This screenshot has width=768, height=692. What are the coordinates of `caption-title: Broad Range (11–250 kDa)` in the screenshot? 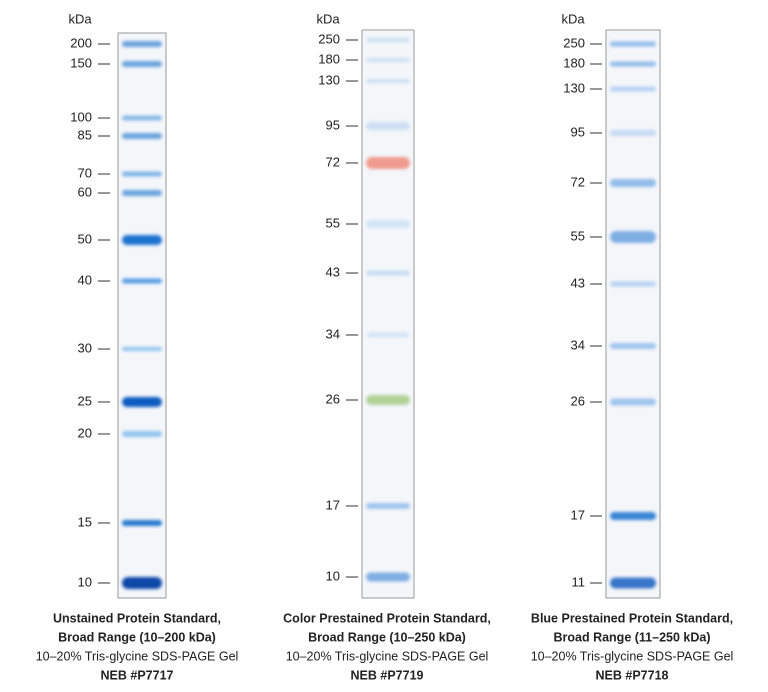 It's located at (631, 637).